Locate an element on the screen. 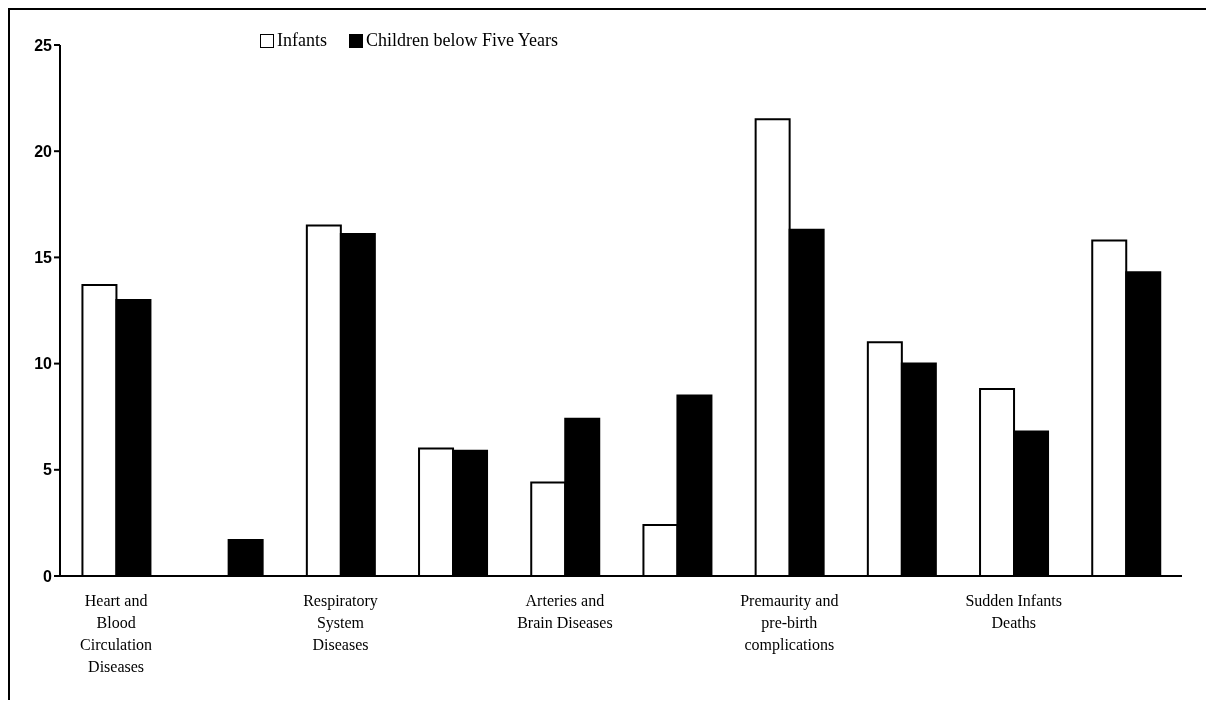 The width and height of the screenshot is (1214, 711). y-tick-label: 10 is located at coordinates (43, 364).